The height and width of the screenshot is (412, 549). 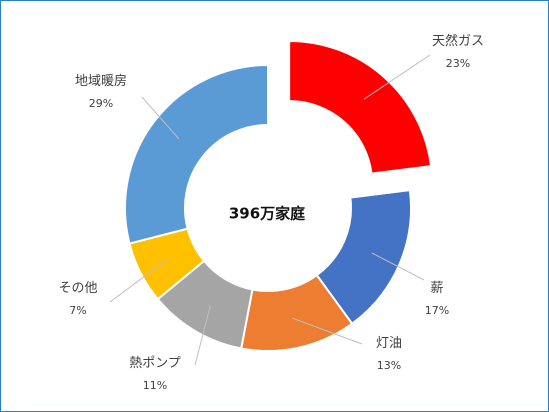 What do you see at coordinates (437, 310) in the screenshot?
I see `slice-percent-label: 17%` at bounding box center [437, 310].